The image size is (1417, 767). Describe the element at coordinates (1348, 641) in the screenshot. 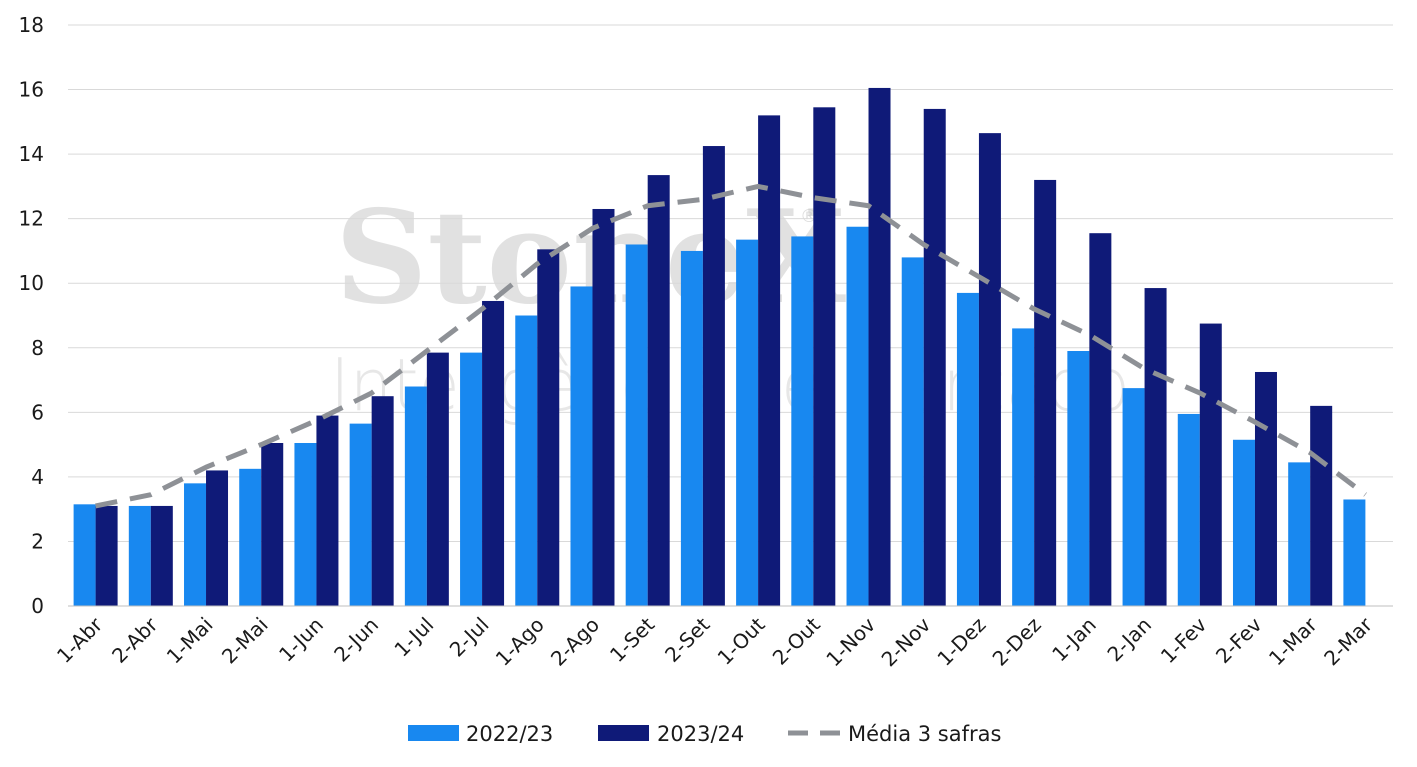

I see `x-tick-label: 2-Mar` at that location.